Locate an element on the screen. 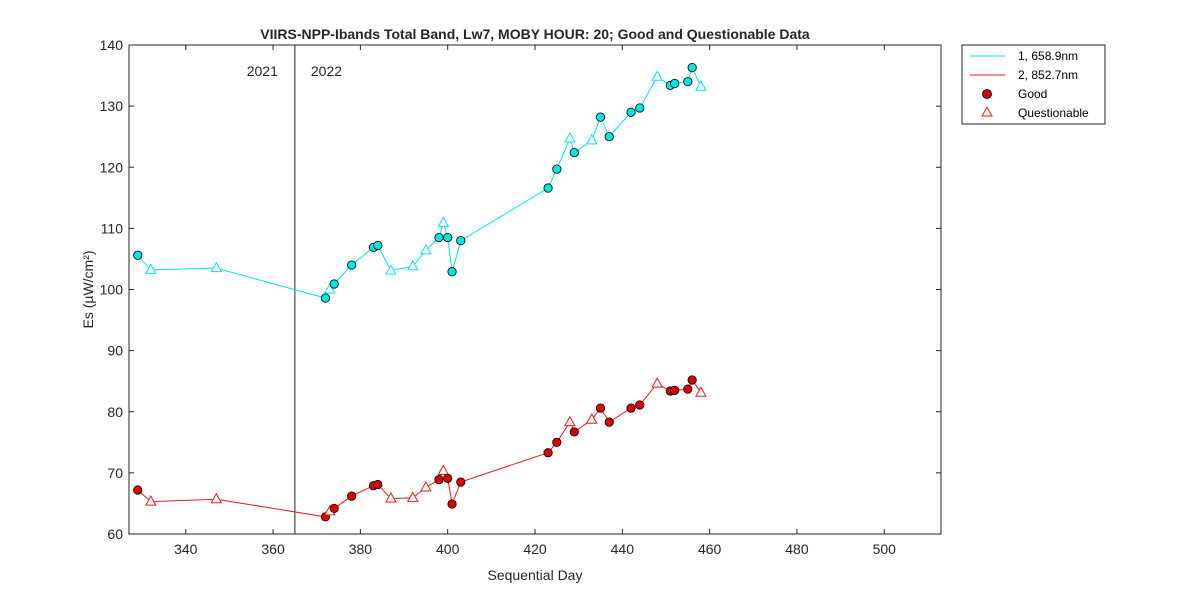 The image size is (1200, 600). legend-box is located at coordinates (1033, 84).